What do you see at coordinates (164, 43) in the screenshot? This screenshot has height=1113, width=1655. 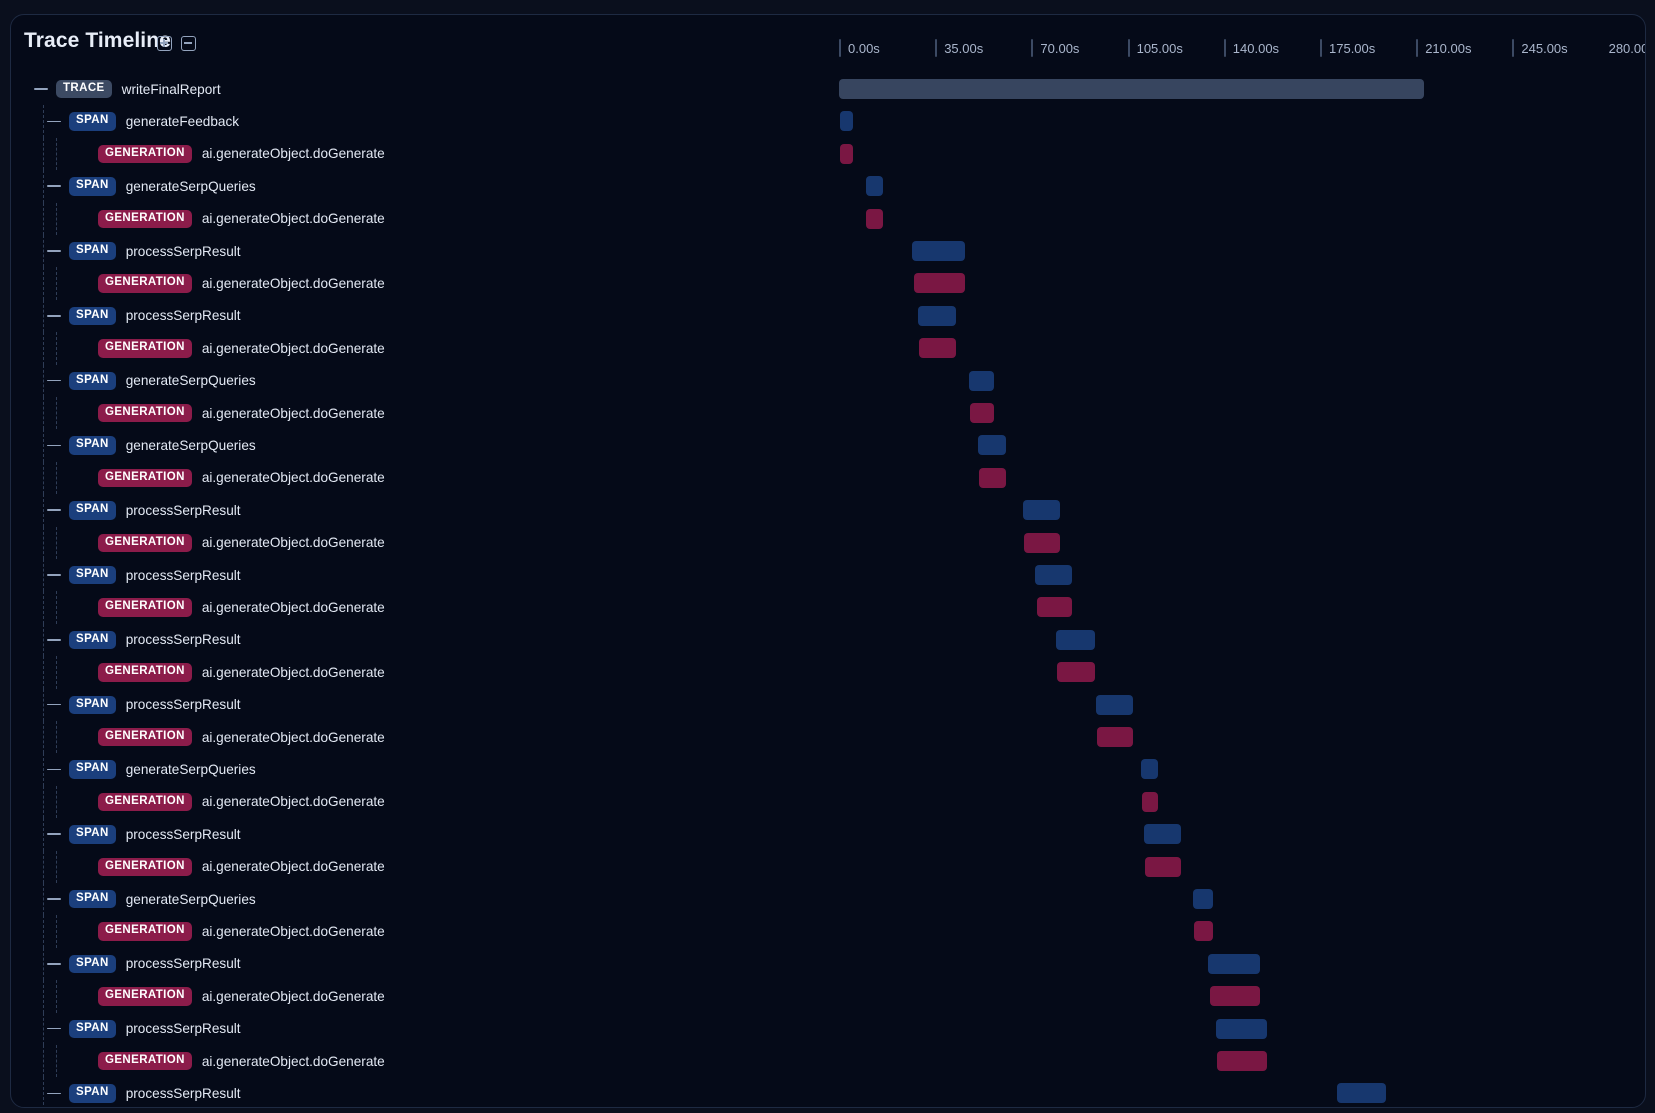 I see `expand-all-icon` at bounding box center [164, 43].